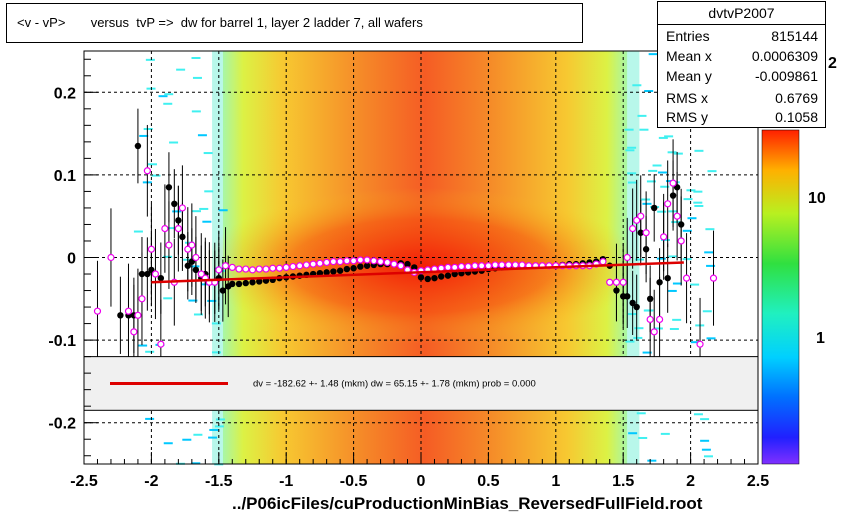 The height and width of the screenshot is (517, 842). I want to click on stats-value: 0.1058, so click(796, 117).